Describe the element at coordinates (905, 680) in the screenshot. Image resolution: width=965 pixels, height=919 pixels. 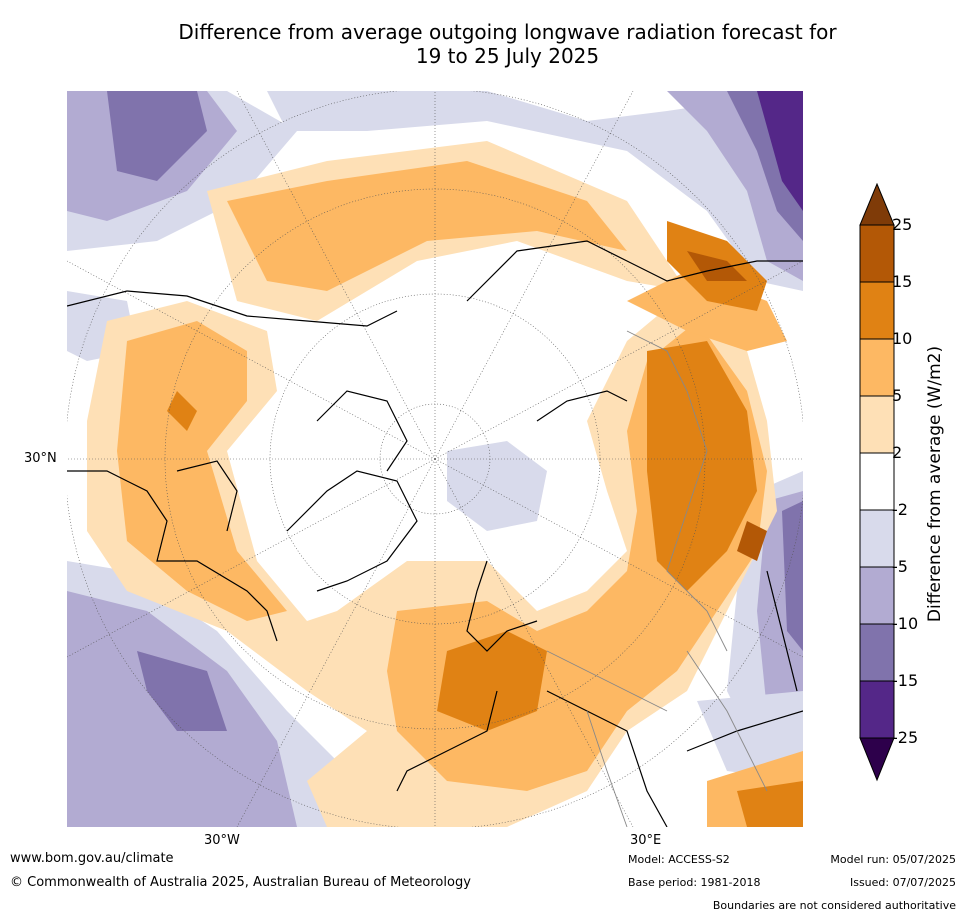
I see `colorbar-tick-neg15: -15` at that location.